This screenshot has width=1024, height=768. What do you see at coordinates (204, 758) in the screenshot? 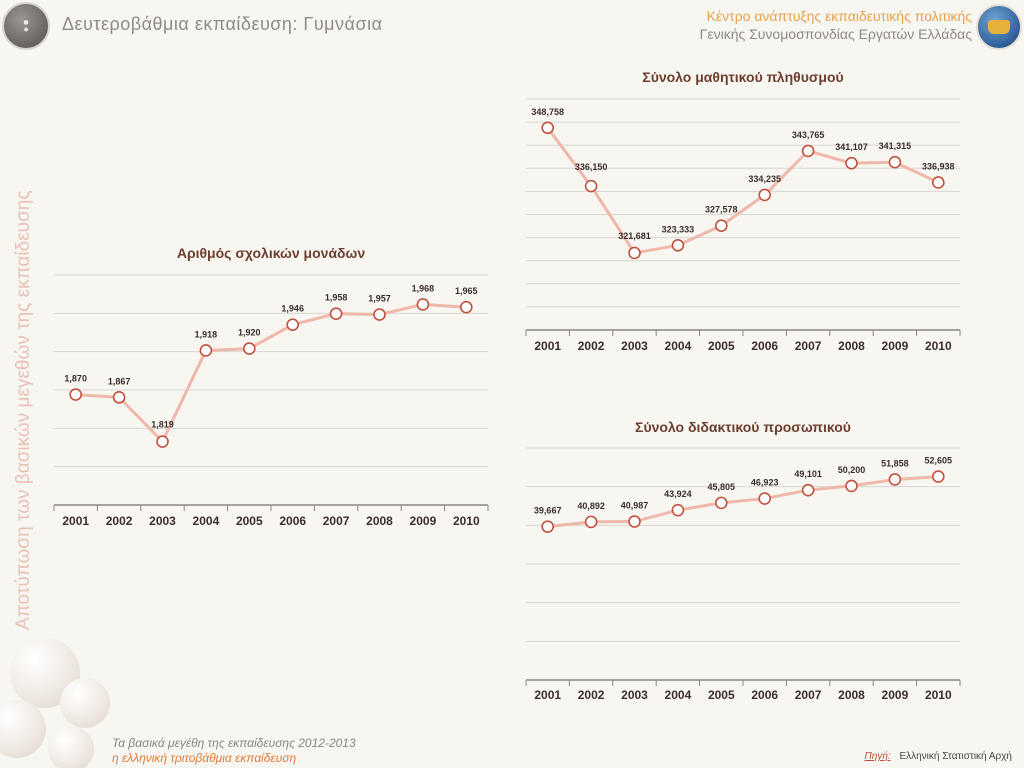
I see `footer-line-2: η ελληνική τριτοβάθμια εκπαίδευση` at bounding box center [204, 758].